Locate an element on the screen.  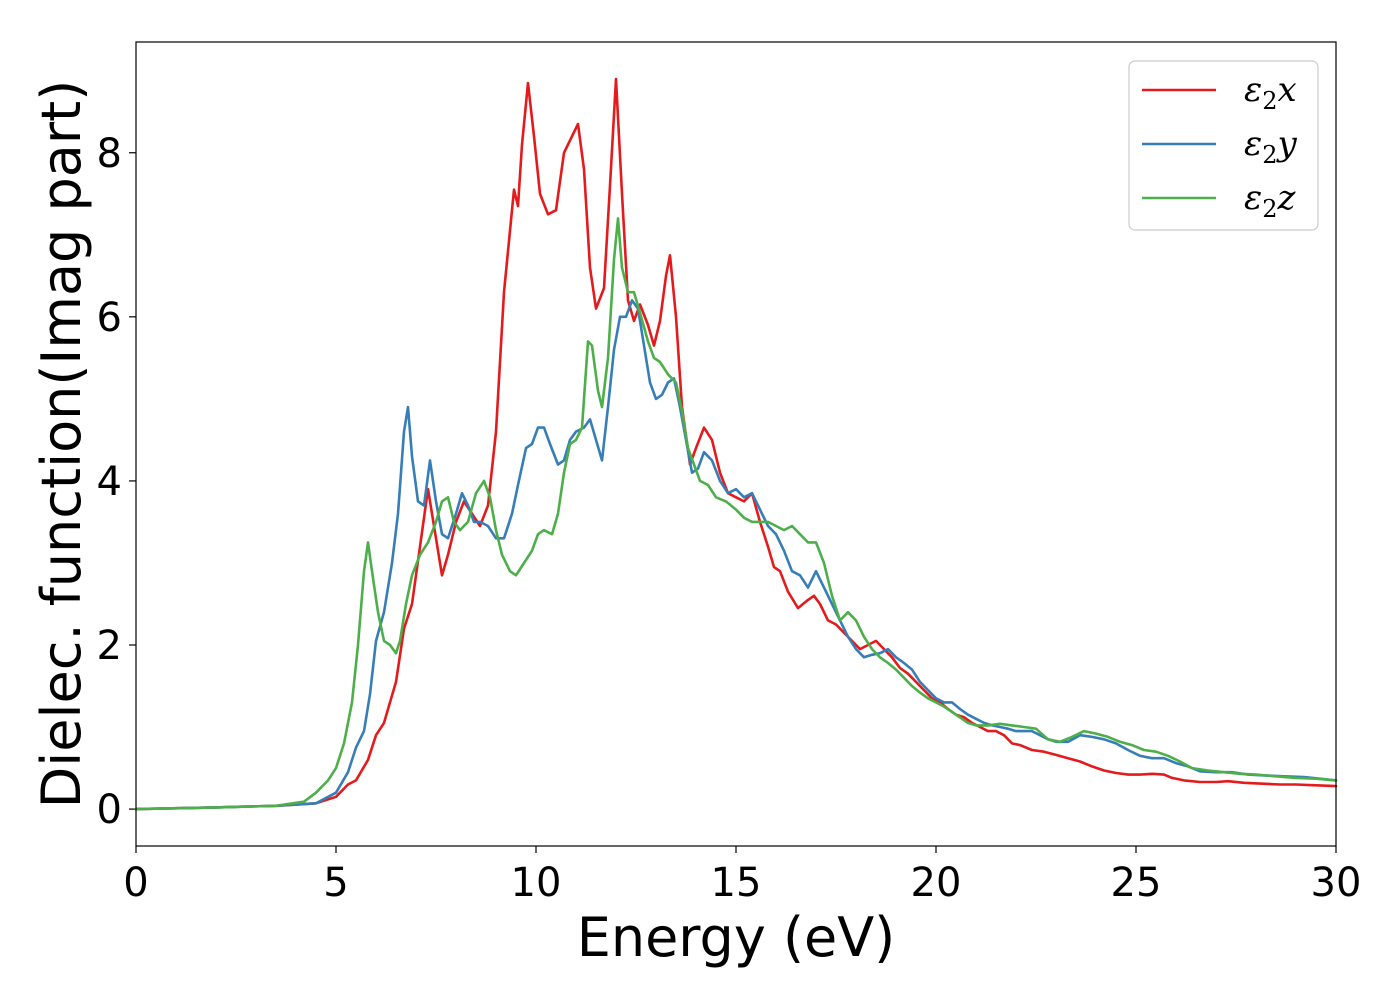
legend: ε2x ε2y ε2z is located at coordinates (1223, 145).